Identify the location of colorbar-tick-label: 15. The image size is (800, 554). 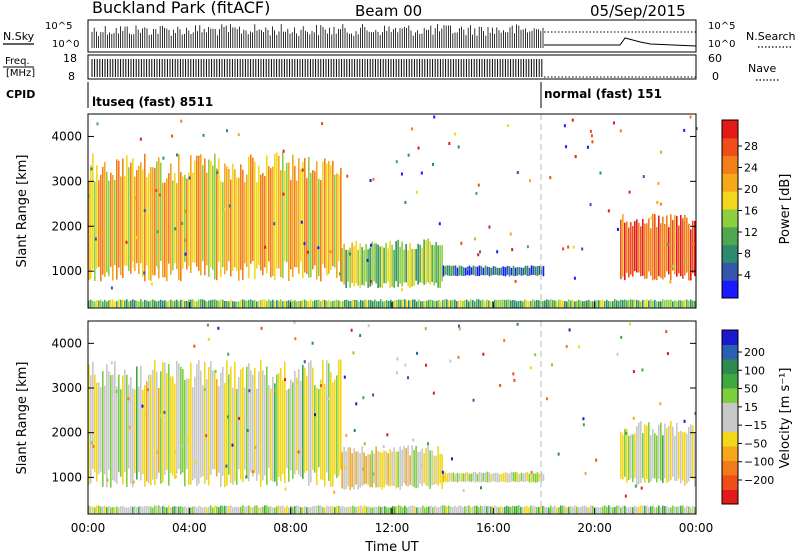
(751, 407).